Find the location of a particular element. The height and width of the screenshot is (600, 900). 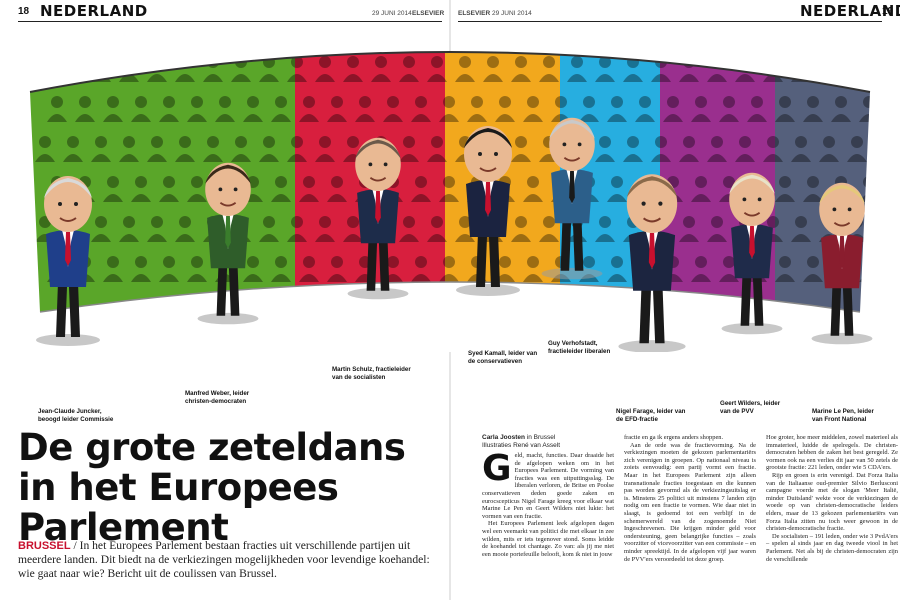

section-title-left: NEDERLAND is located at coordinates (94, 11).